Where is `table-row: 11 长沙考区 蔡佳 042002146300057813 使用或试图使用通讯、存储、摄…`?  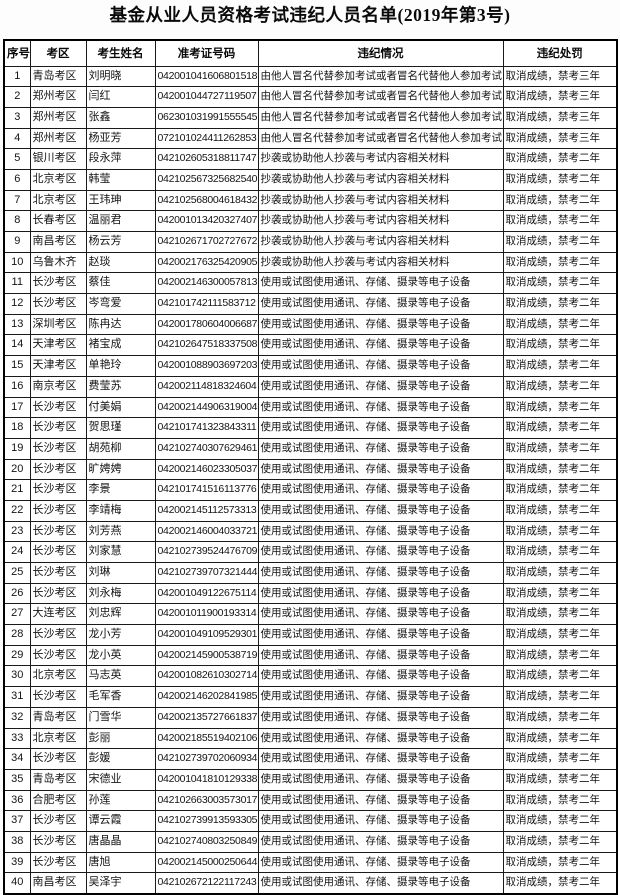 table-row: 11 长沙考区 蔡佳 042002146300057813 使用或试图使用通讯、存储、摄… is located at coordinates (310, 283).